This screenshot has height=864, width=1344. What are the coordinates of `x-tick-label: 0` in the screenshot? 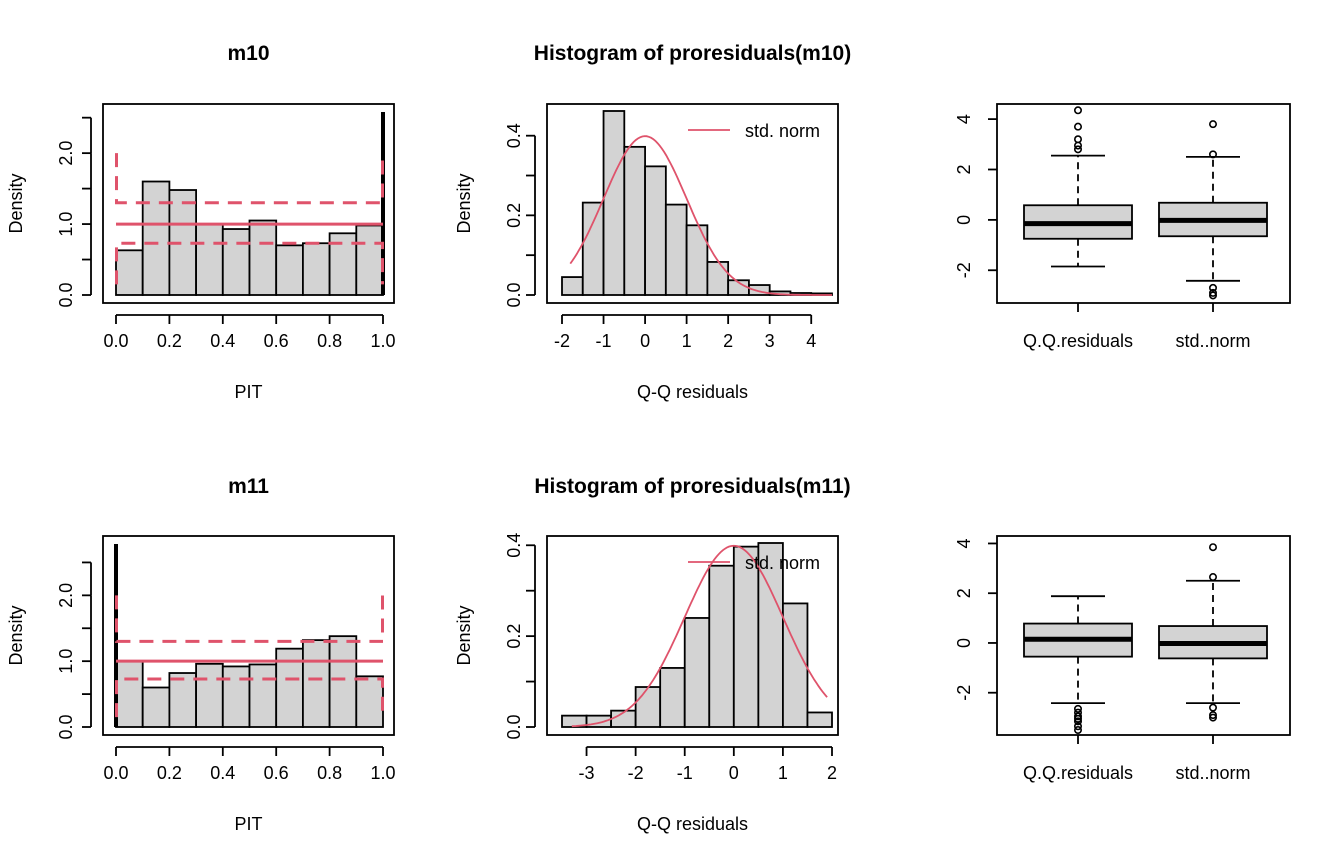 It's located at (734, 773).